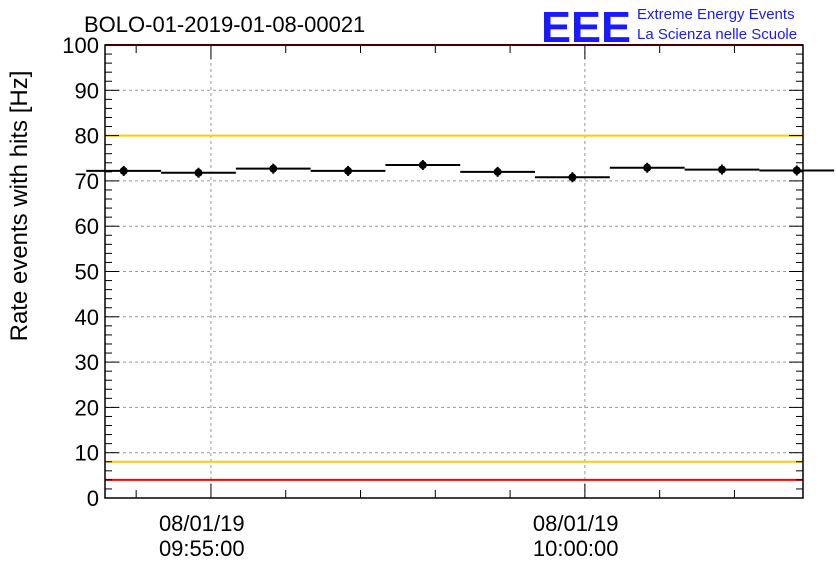  What do you see at coordinates (717, 34) in the screenshot?
I see `logo-line2: La Scienza nelle Scuole` at bounding box center [717, 34].